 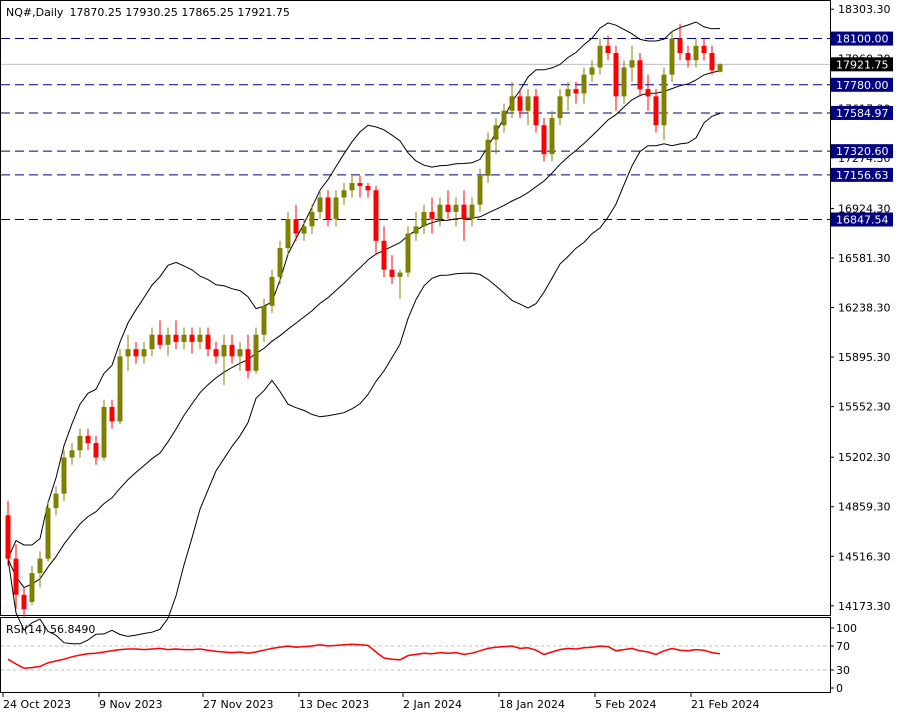 I want to click on time-tick-label: 2 Jan 2024, so click(x=432, y=704).